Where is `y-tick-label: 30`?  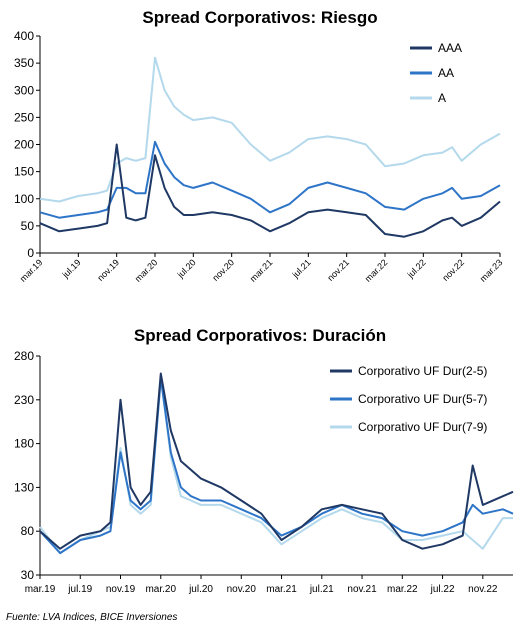
y-tick-label: 30 is located at coordinates (28, 575).